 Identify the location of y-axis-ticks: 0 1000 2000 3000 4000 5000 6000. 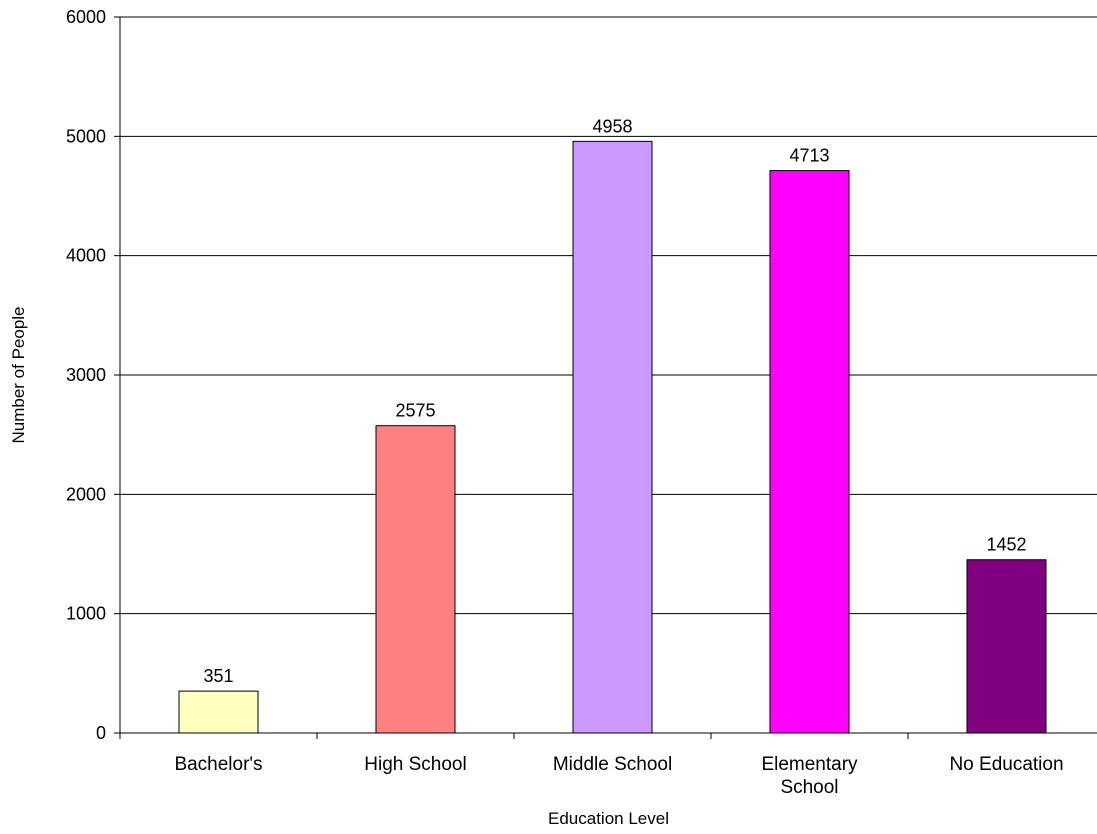
(93, 375).